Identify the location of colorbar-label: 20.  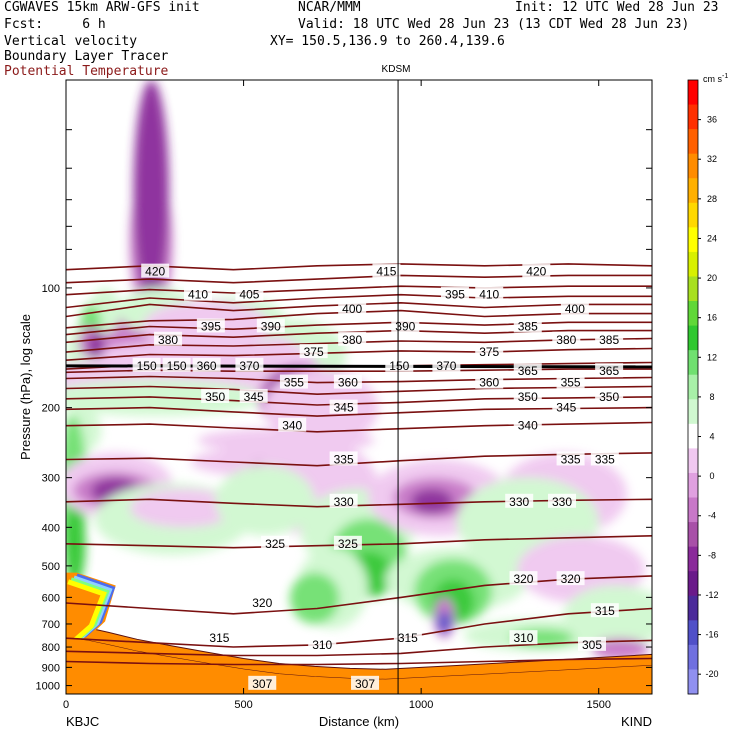
(712, 278).